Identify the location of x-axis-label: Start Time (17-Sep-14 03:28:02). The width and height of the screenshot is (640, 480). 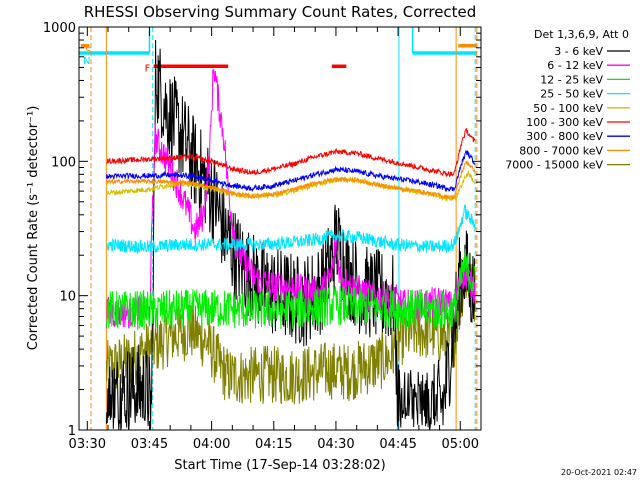
(279, 465).